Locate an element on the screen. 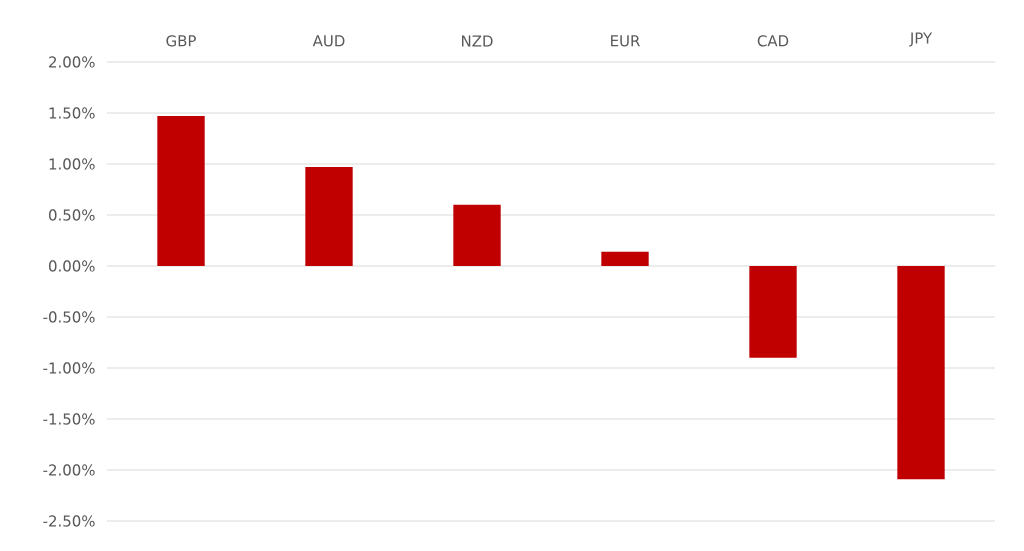  y-tick-label: 1.00% is located at coordinates (72, 164).